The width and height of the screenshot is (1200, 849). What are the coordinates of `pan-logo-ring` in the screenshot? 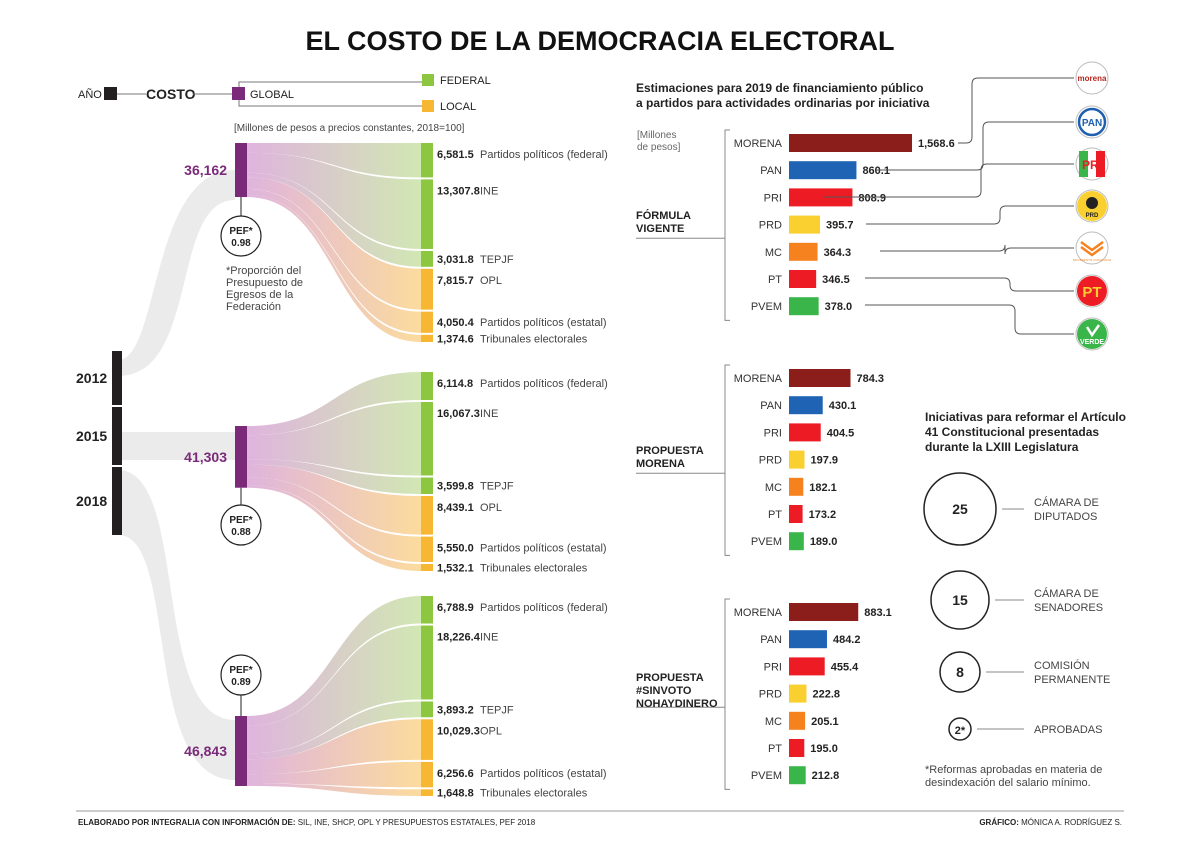 It's located at (1092, 122).